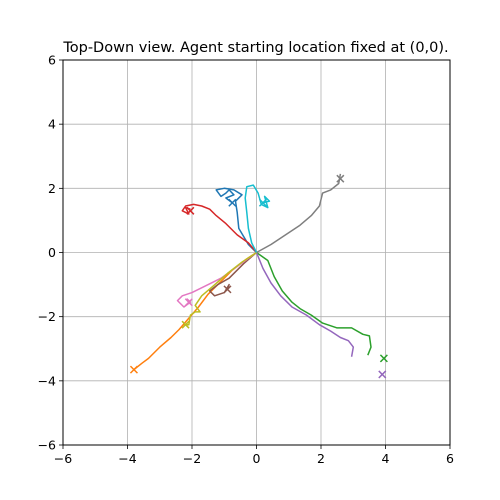 This screenshot has height=500, width=500. I want to click on x-axis: −6 −4 −2 0 2 4 6, so click(254, 455).